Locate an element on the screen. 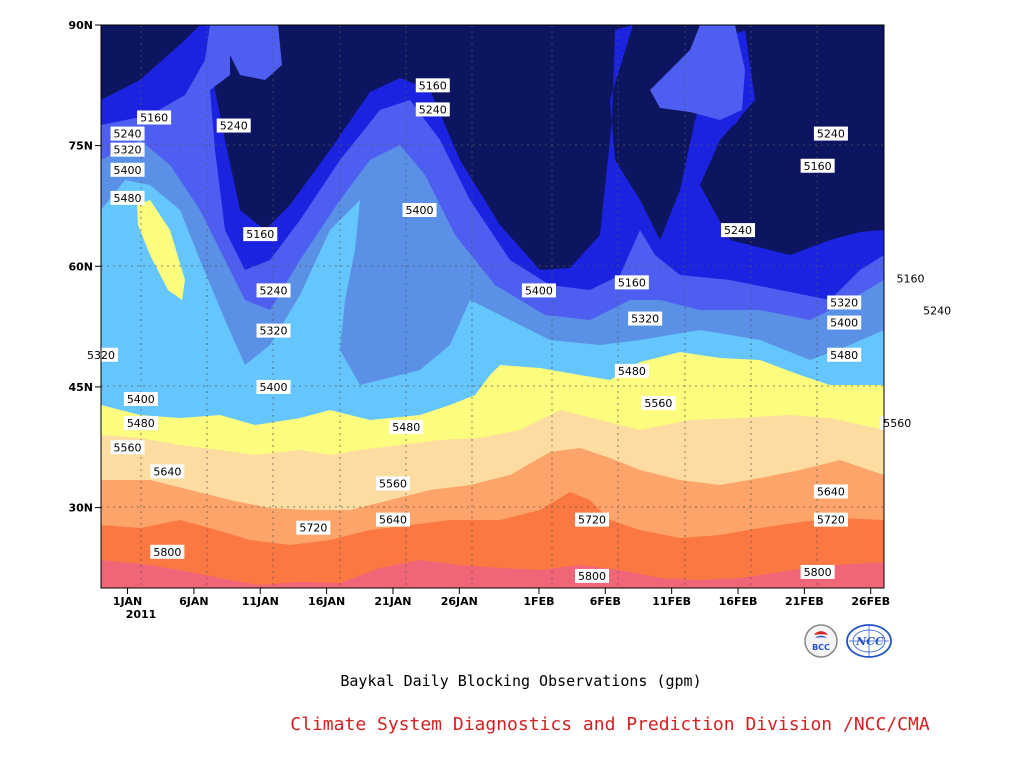  svg-text: BCC is located at coordinates (821, 647).